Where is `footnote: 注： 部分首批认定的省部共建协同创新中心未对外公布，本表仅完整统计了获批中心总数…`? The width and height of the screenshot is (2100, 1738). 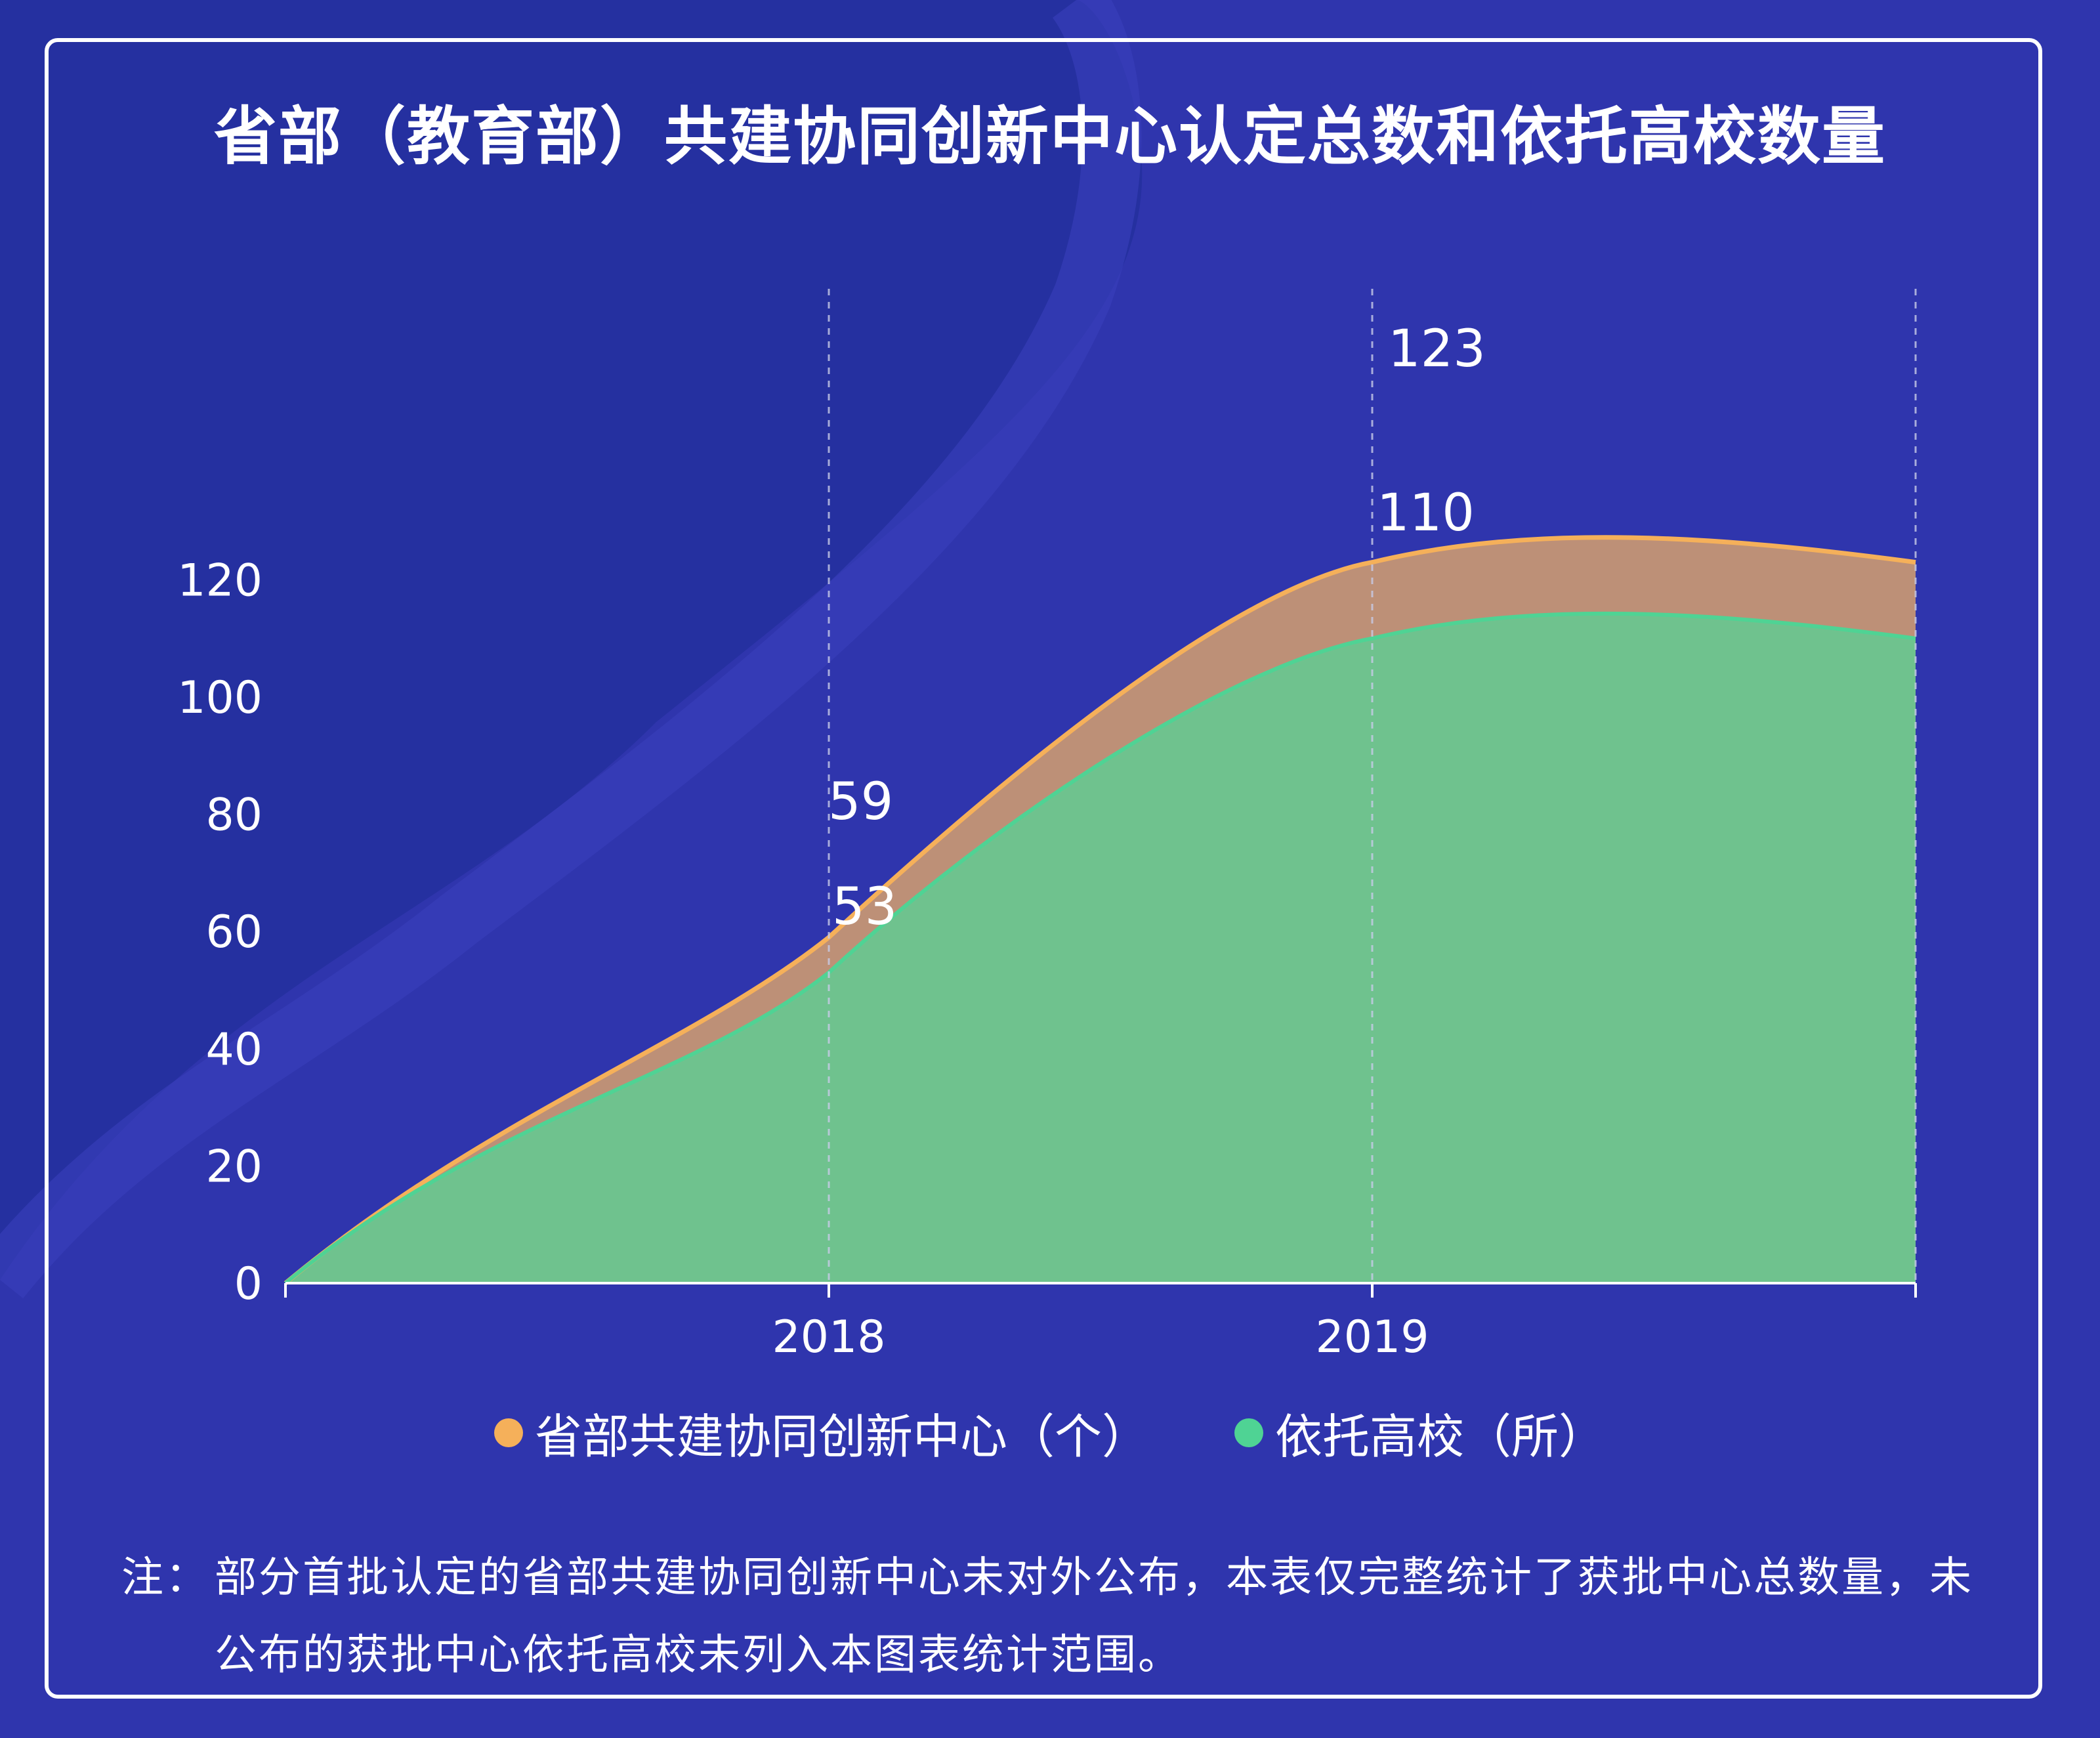
footnote: 注： 部分首批认定的省部共建协同创新中心未对外公布，本表仅完整统计了获批中心总数… is located at coordinates (1050, 1616).